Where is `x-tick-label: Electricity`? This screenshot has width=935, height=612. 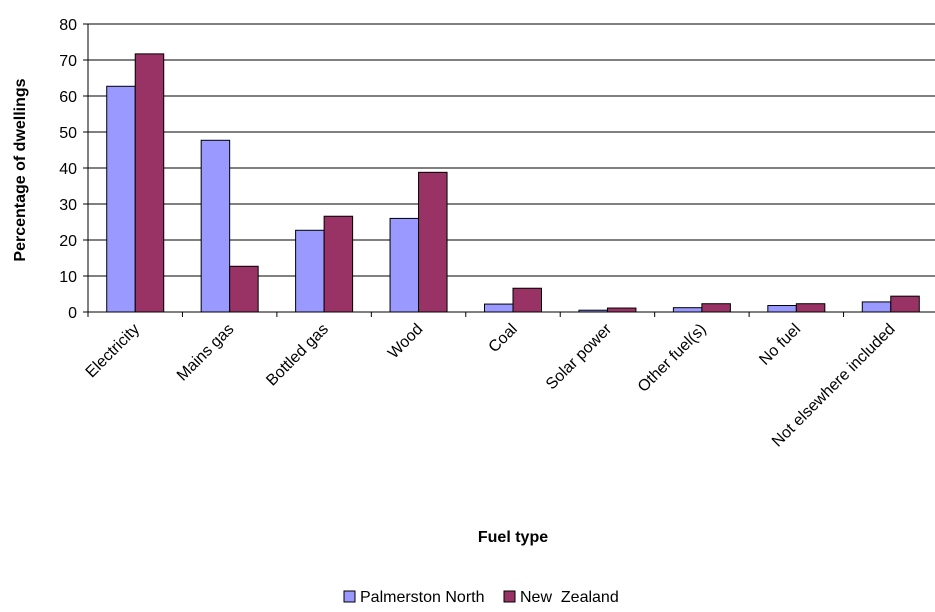
x-tick-label: Electricity is located at coordinates (113, 351).